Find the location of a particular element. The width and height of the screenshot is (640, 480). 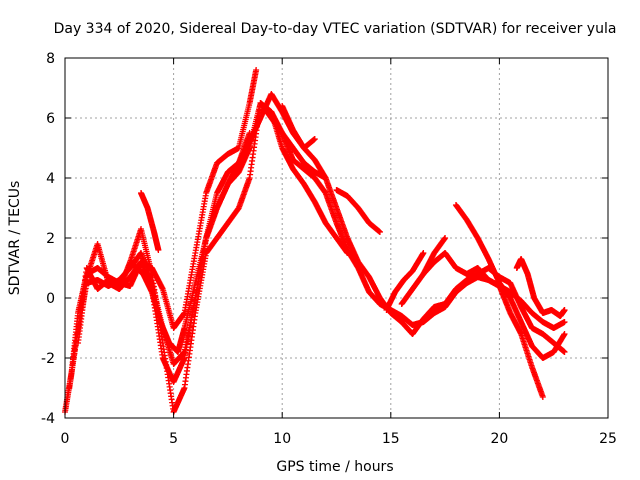

x-axis-label: GPS time / hours is located at coordinates (334, 467).